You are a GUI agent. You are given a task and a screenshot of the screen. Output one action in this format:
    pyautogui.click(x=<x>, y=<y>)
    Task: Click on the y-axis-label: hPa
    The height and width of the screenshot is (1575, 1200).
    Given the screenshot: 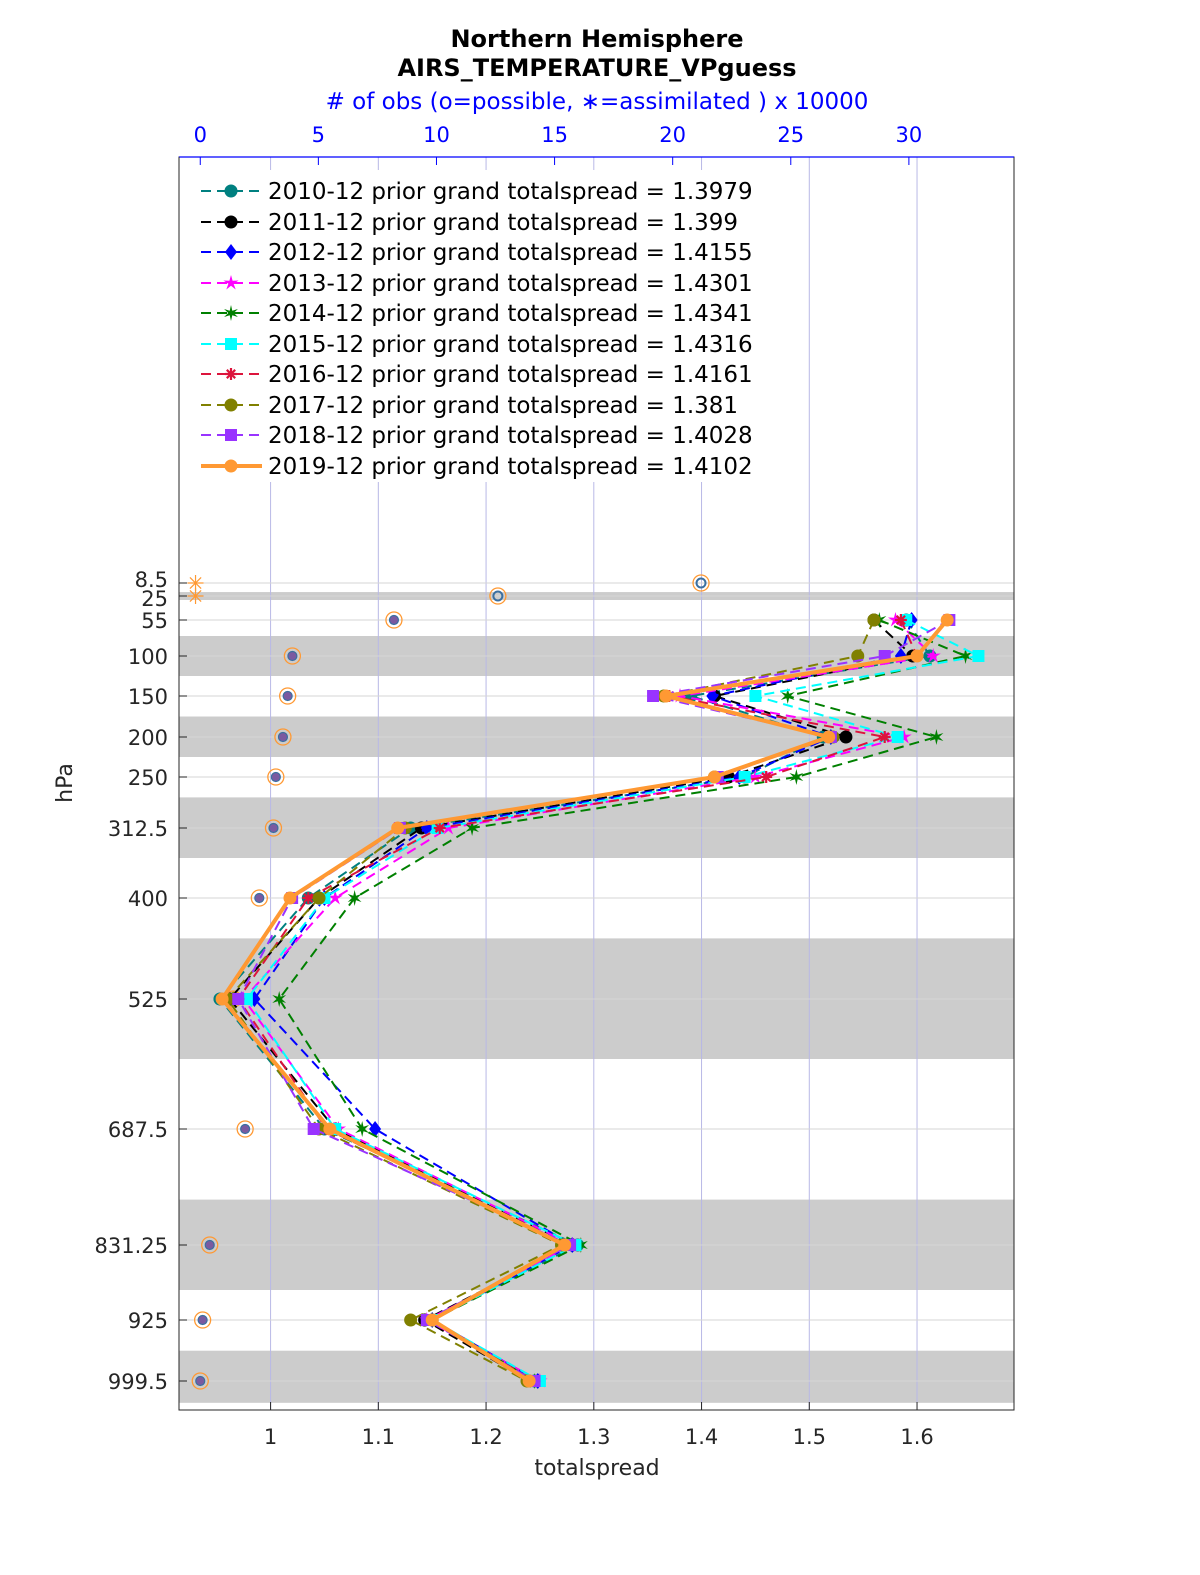 What is the action you would take?
    pyautogui.click(x=65, y=783)
    